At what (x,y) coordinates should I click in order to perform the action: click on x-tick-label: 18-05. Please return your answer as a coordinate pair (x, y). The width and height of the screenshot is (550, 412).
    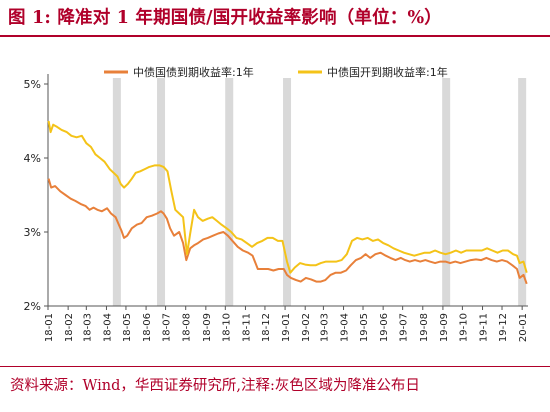
    Looking at the image, I should click on (127, 327).